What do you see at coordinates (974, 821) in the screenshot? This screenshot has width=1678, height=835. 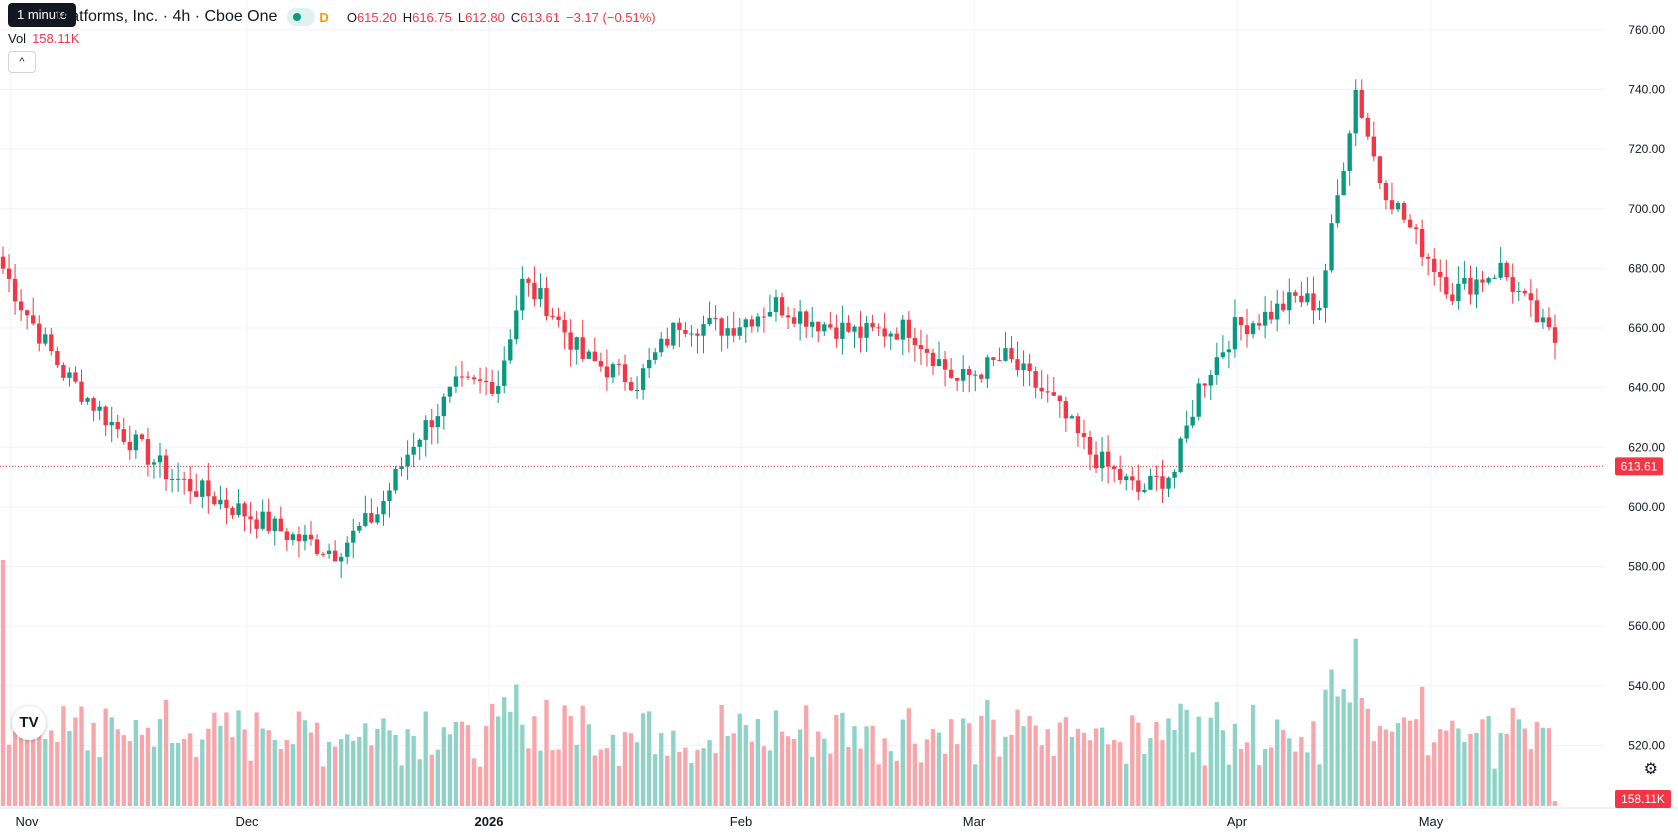 I see `time-tick-label: Mar` at bounding box center [974, 821].